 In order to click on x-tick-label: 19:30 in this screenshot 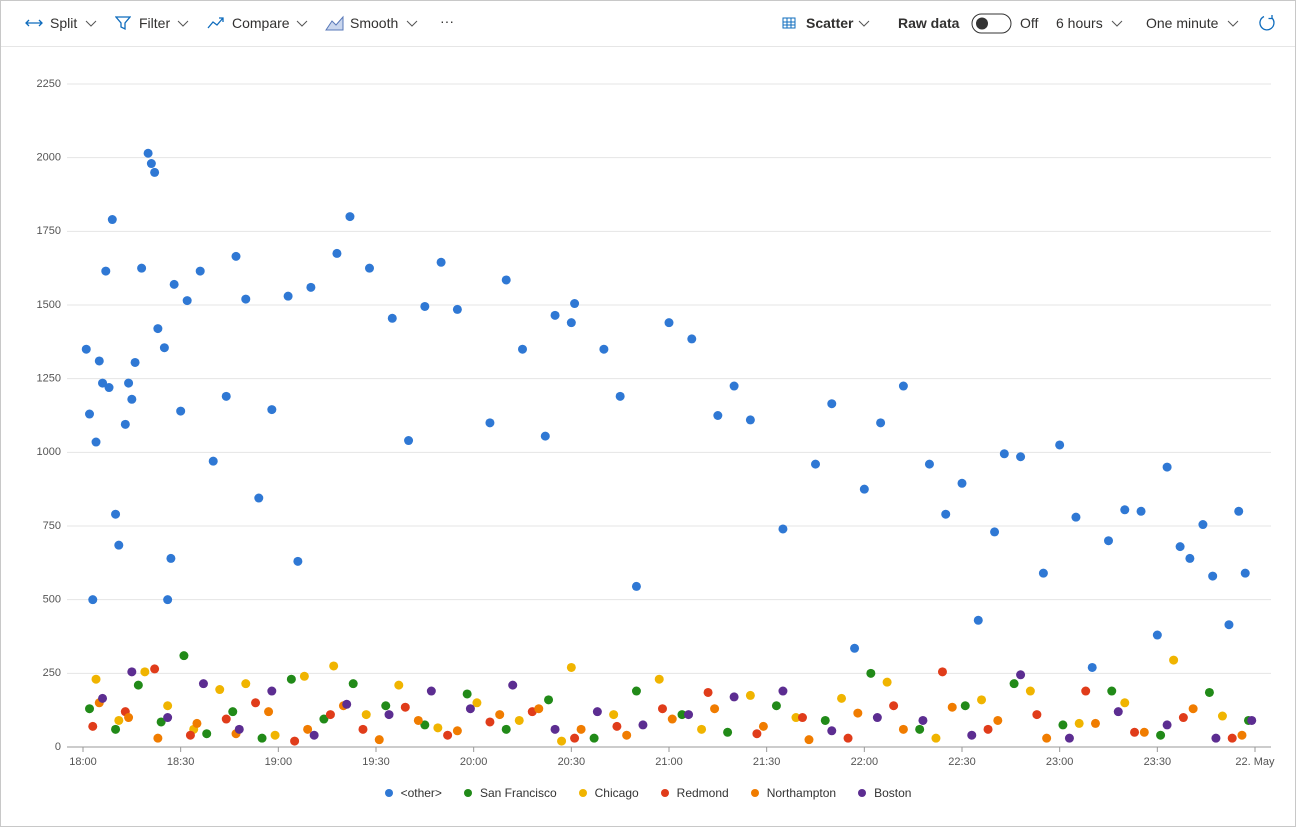, I will do `click(376, 762)`.